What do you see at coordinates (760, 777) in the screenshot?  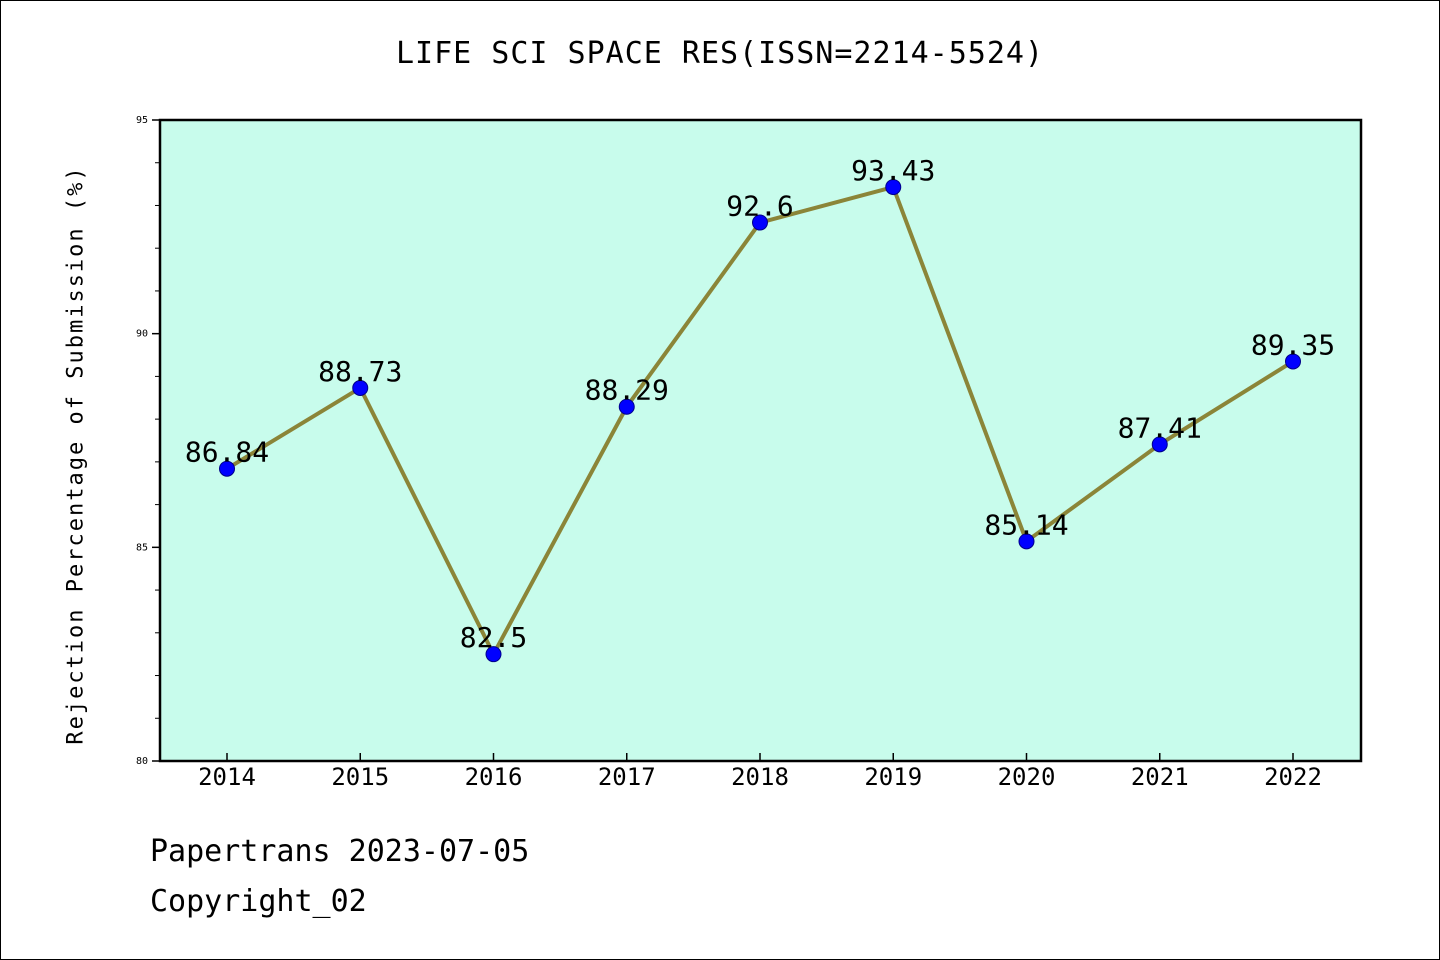 I see `x-tick-label: 2018` at bounding box center [760, 777].